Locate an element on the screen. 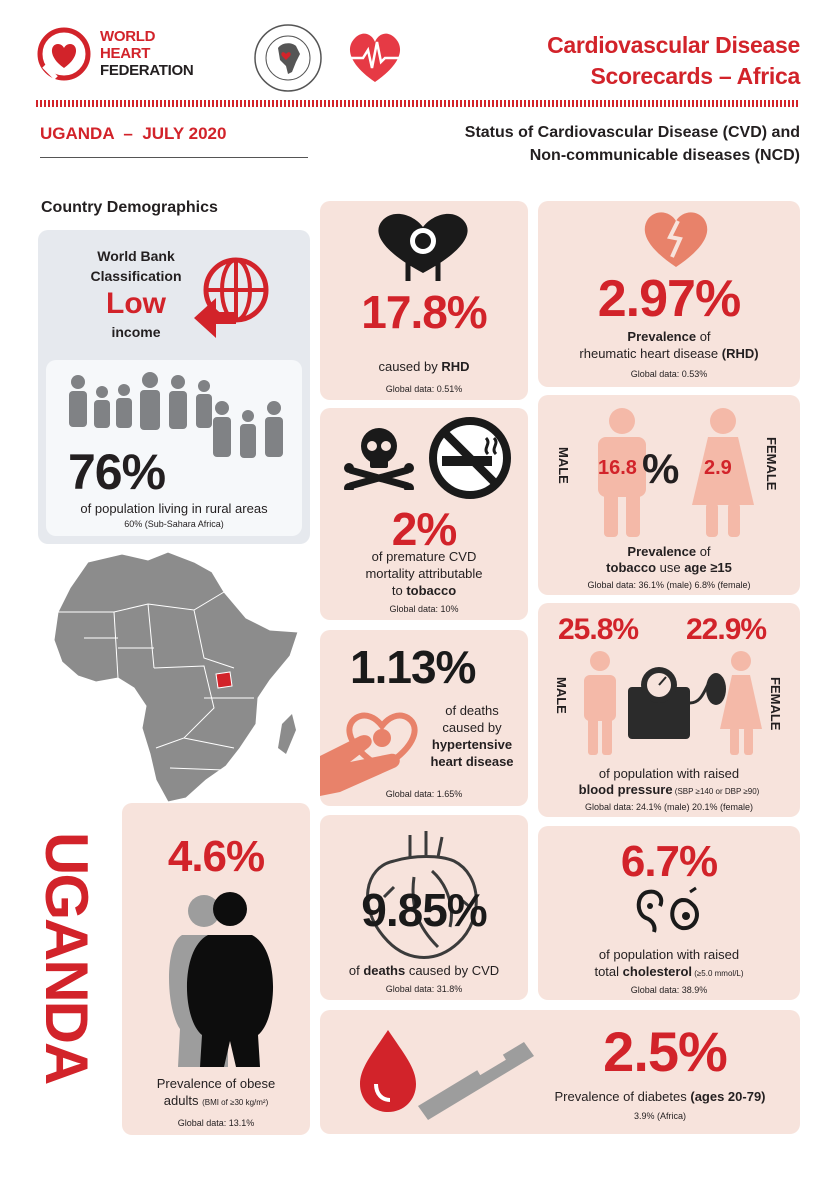  demographics-card: World Bank Classification Low income 76% is located at coordinates (174, 387).